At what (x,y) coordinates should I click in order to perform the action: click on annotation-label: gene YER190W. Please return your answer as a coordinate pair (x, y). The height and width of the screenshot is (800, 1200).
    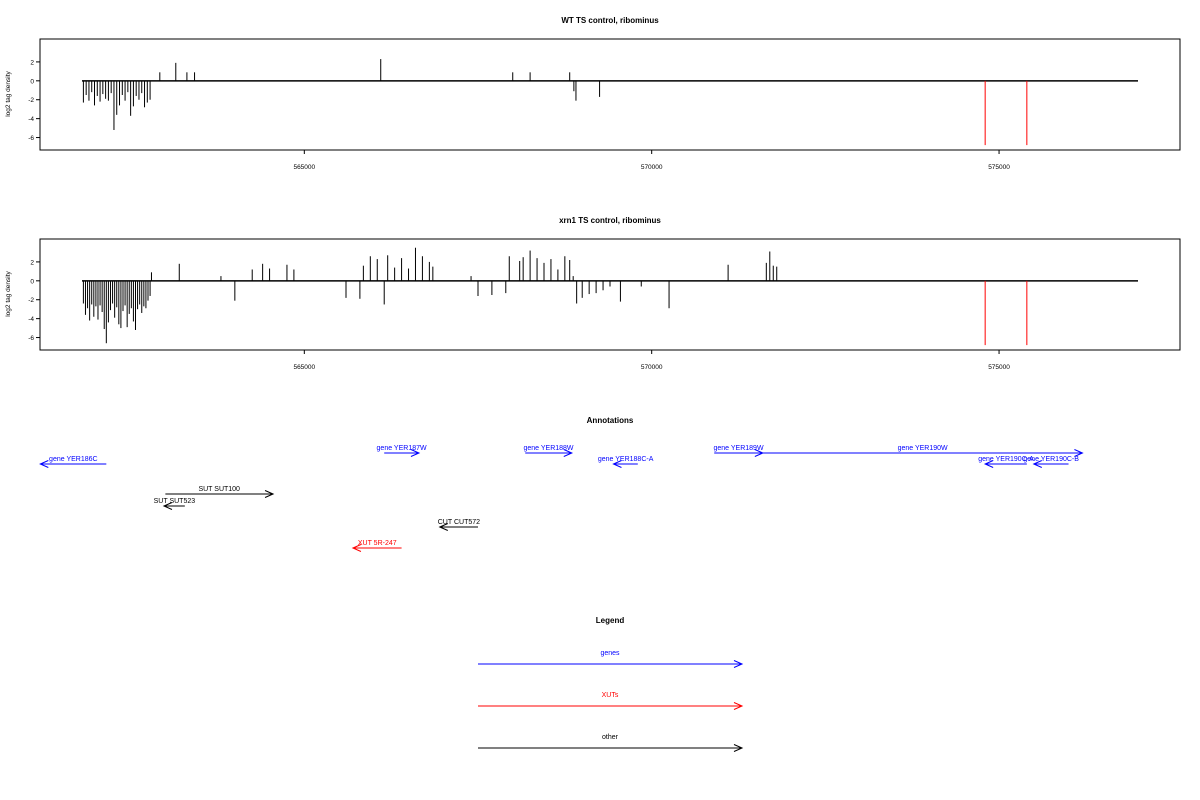
    Looking at the image, I should click on (923, 448).